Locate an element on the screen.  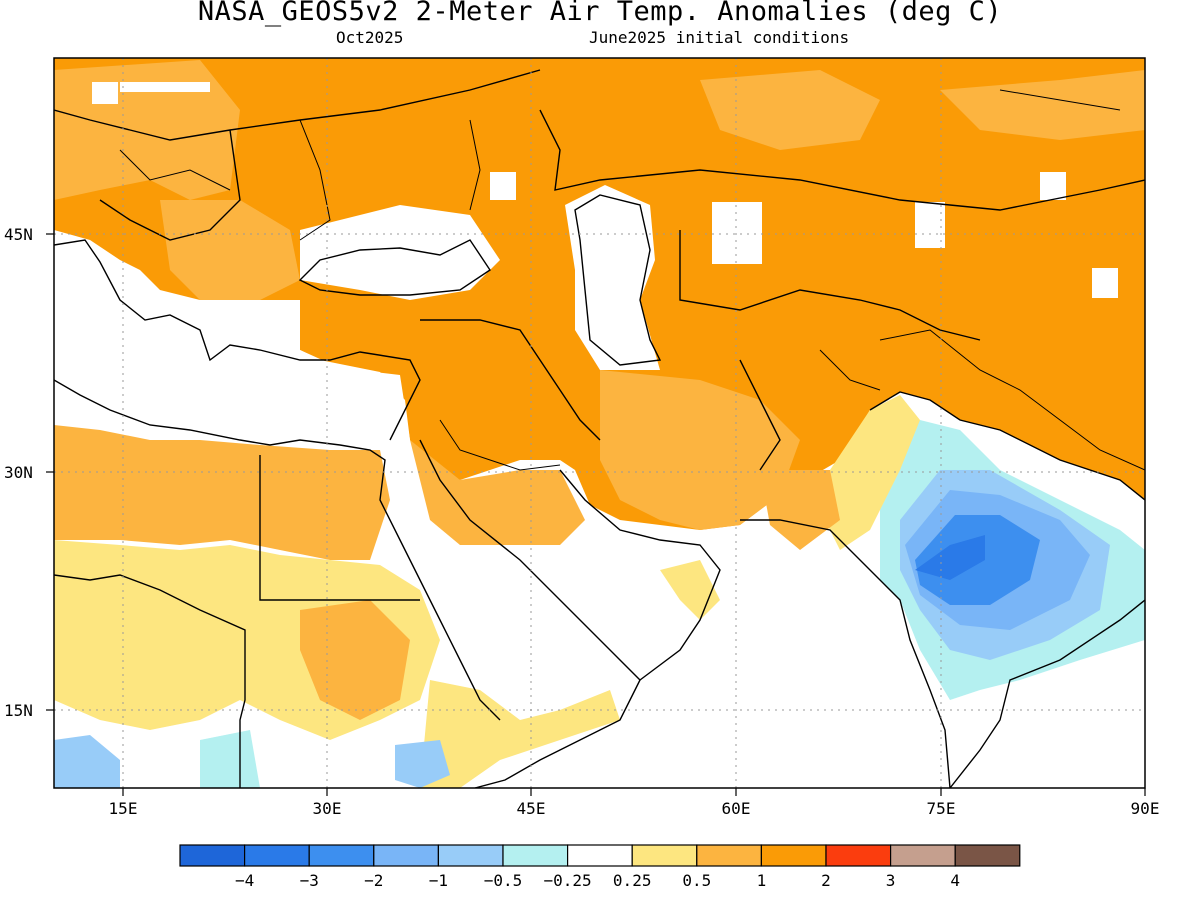
initial-conditions: June2025 initial conditions is located at coordinates (719, 37).